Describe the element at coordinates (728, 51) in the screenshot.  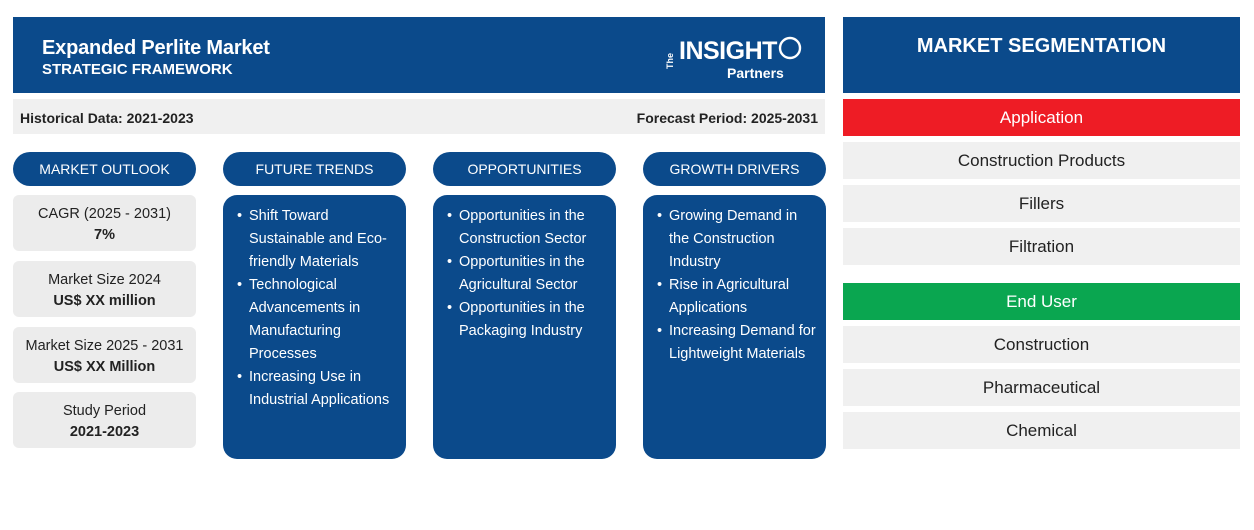
I see `logo-insight-text: INSIGHT` at that location.